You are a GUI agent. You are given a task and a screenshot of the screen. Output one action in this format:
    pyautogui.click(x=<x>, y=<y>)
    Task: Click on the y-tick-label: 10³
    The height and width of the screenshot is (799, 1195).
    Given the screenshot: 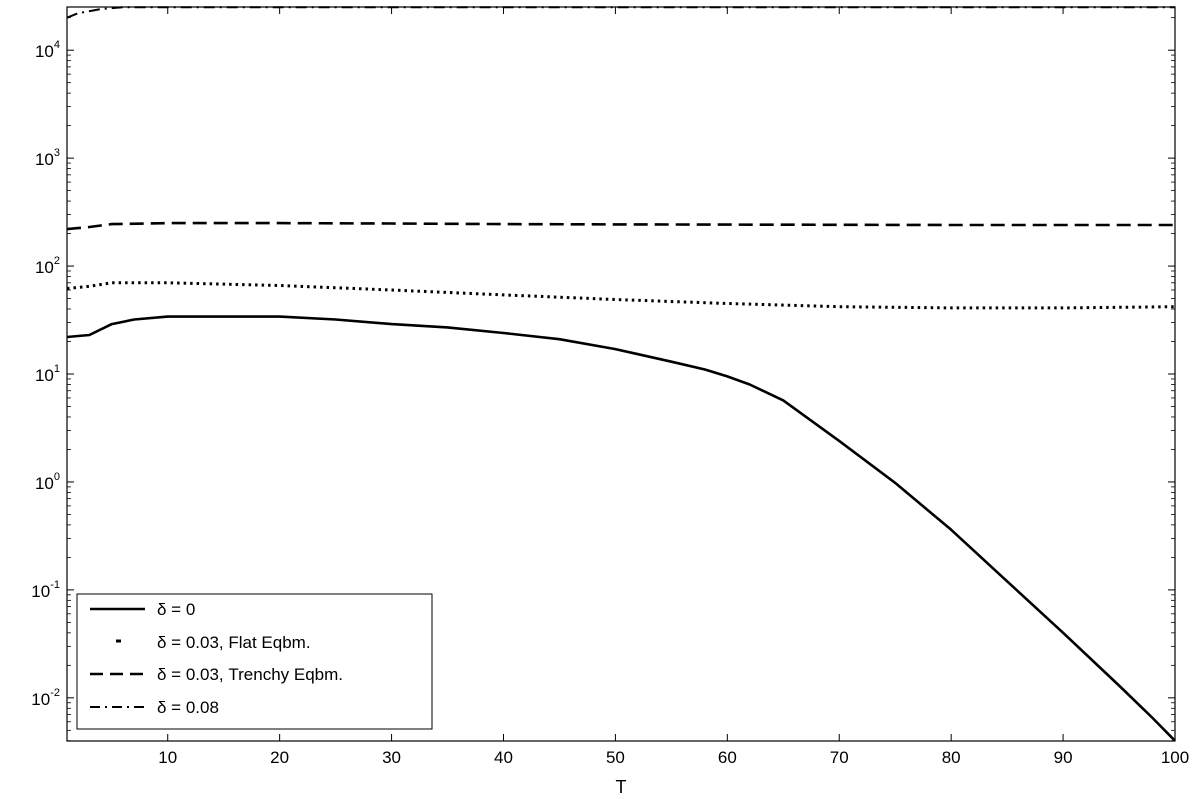 What is the action you would take?
    pyautogui.click(x=47, y=158)
    